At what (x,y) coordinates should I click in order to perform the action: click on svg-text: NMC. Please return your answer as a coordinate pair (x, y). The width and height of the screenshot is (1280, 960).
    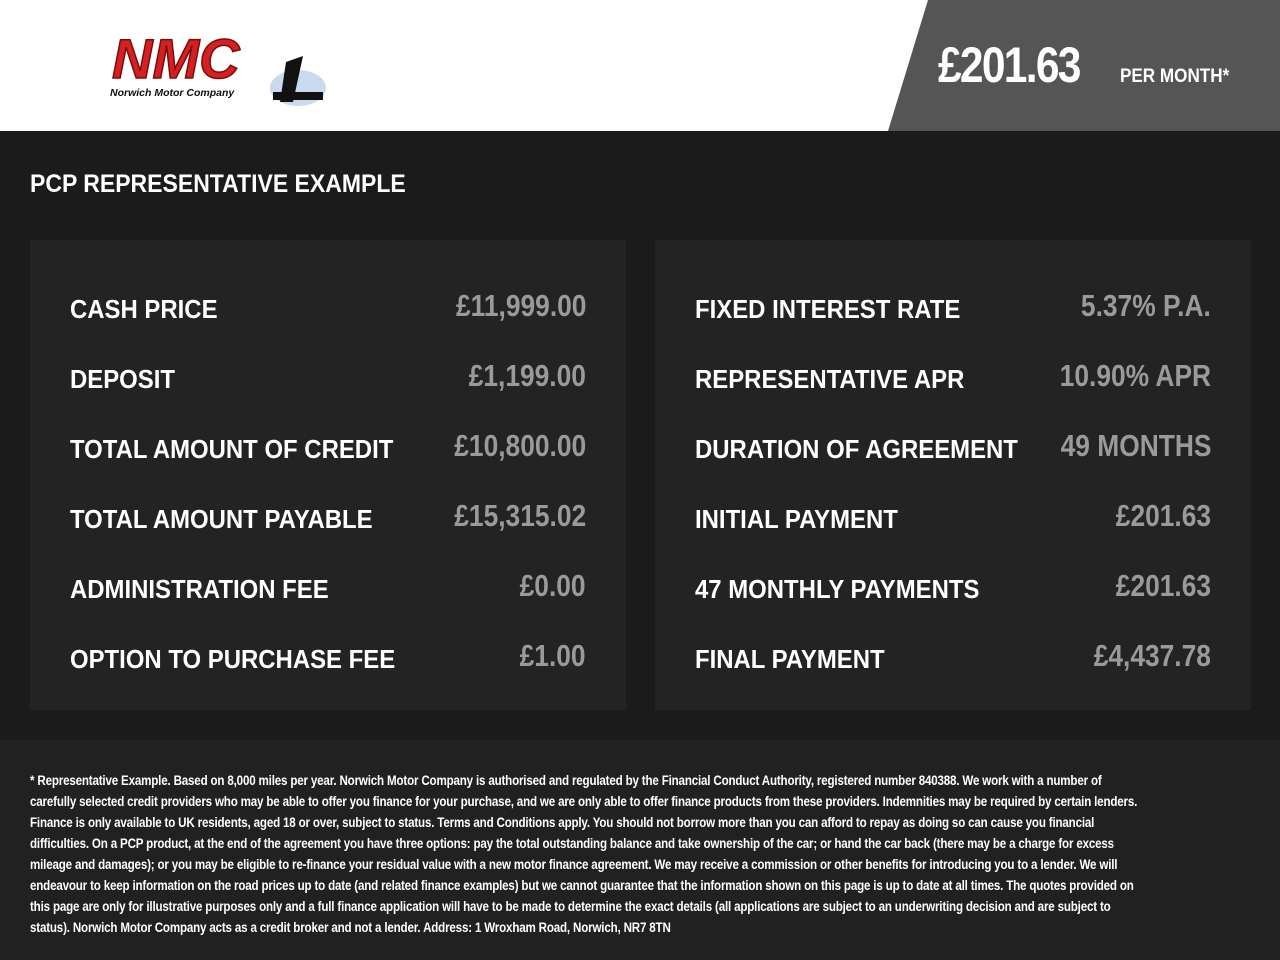
    Looking at the image, I should click on (176, 58).